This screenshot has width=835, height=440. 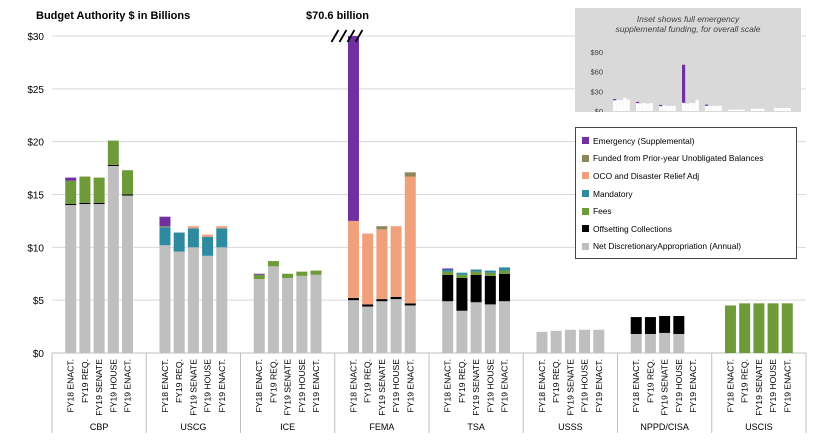 What do you see at coordinates (632, 228) in the screenshot?
I see `legend-label: Offsetting Collections` at bounding box center [632, 228].